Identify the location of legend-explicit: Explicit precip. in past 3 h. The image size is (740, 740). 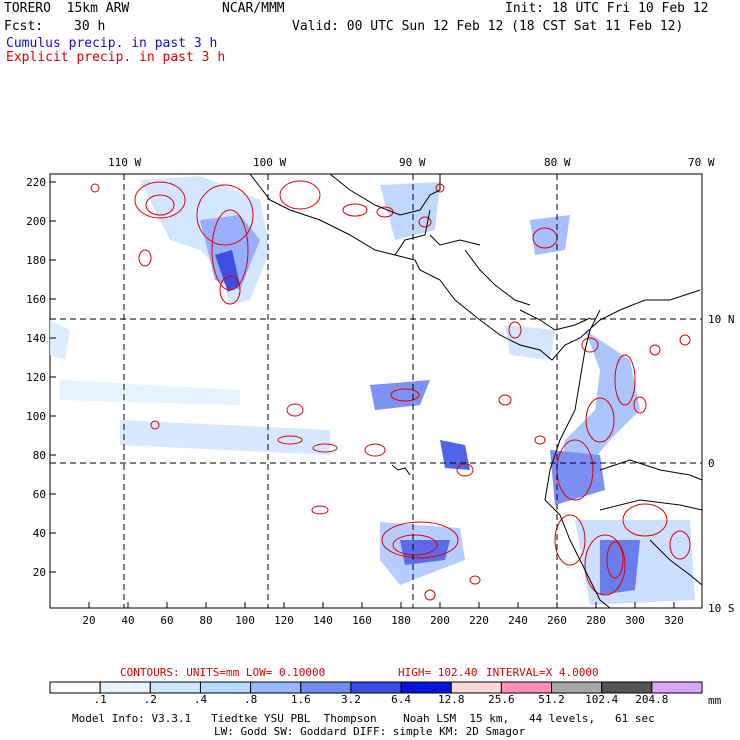
(116, 57).